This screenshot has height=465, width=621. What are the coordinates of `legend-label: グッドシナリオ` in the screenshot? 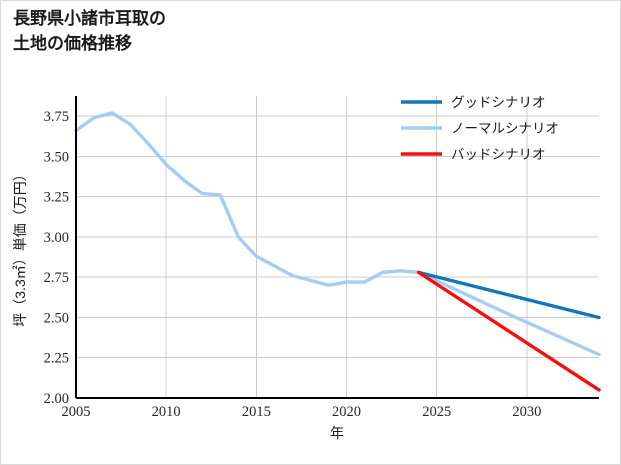 It's located at (498, 102).